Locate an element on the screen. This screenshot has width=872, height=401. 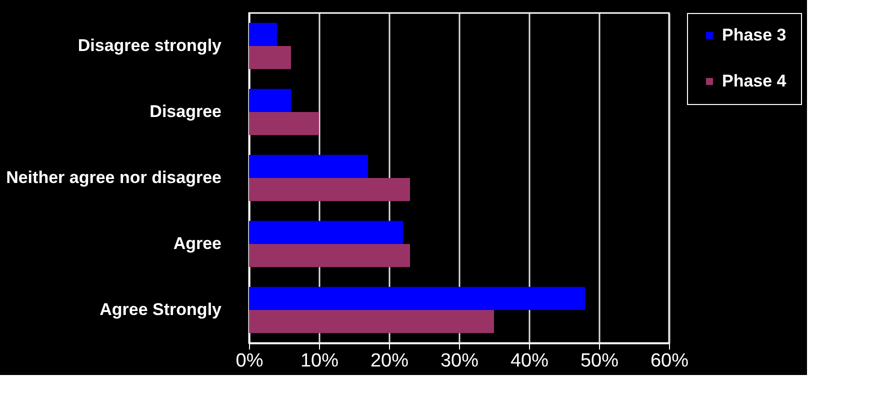
legend-label: Phase 3 is located at coordinates (754, 35).